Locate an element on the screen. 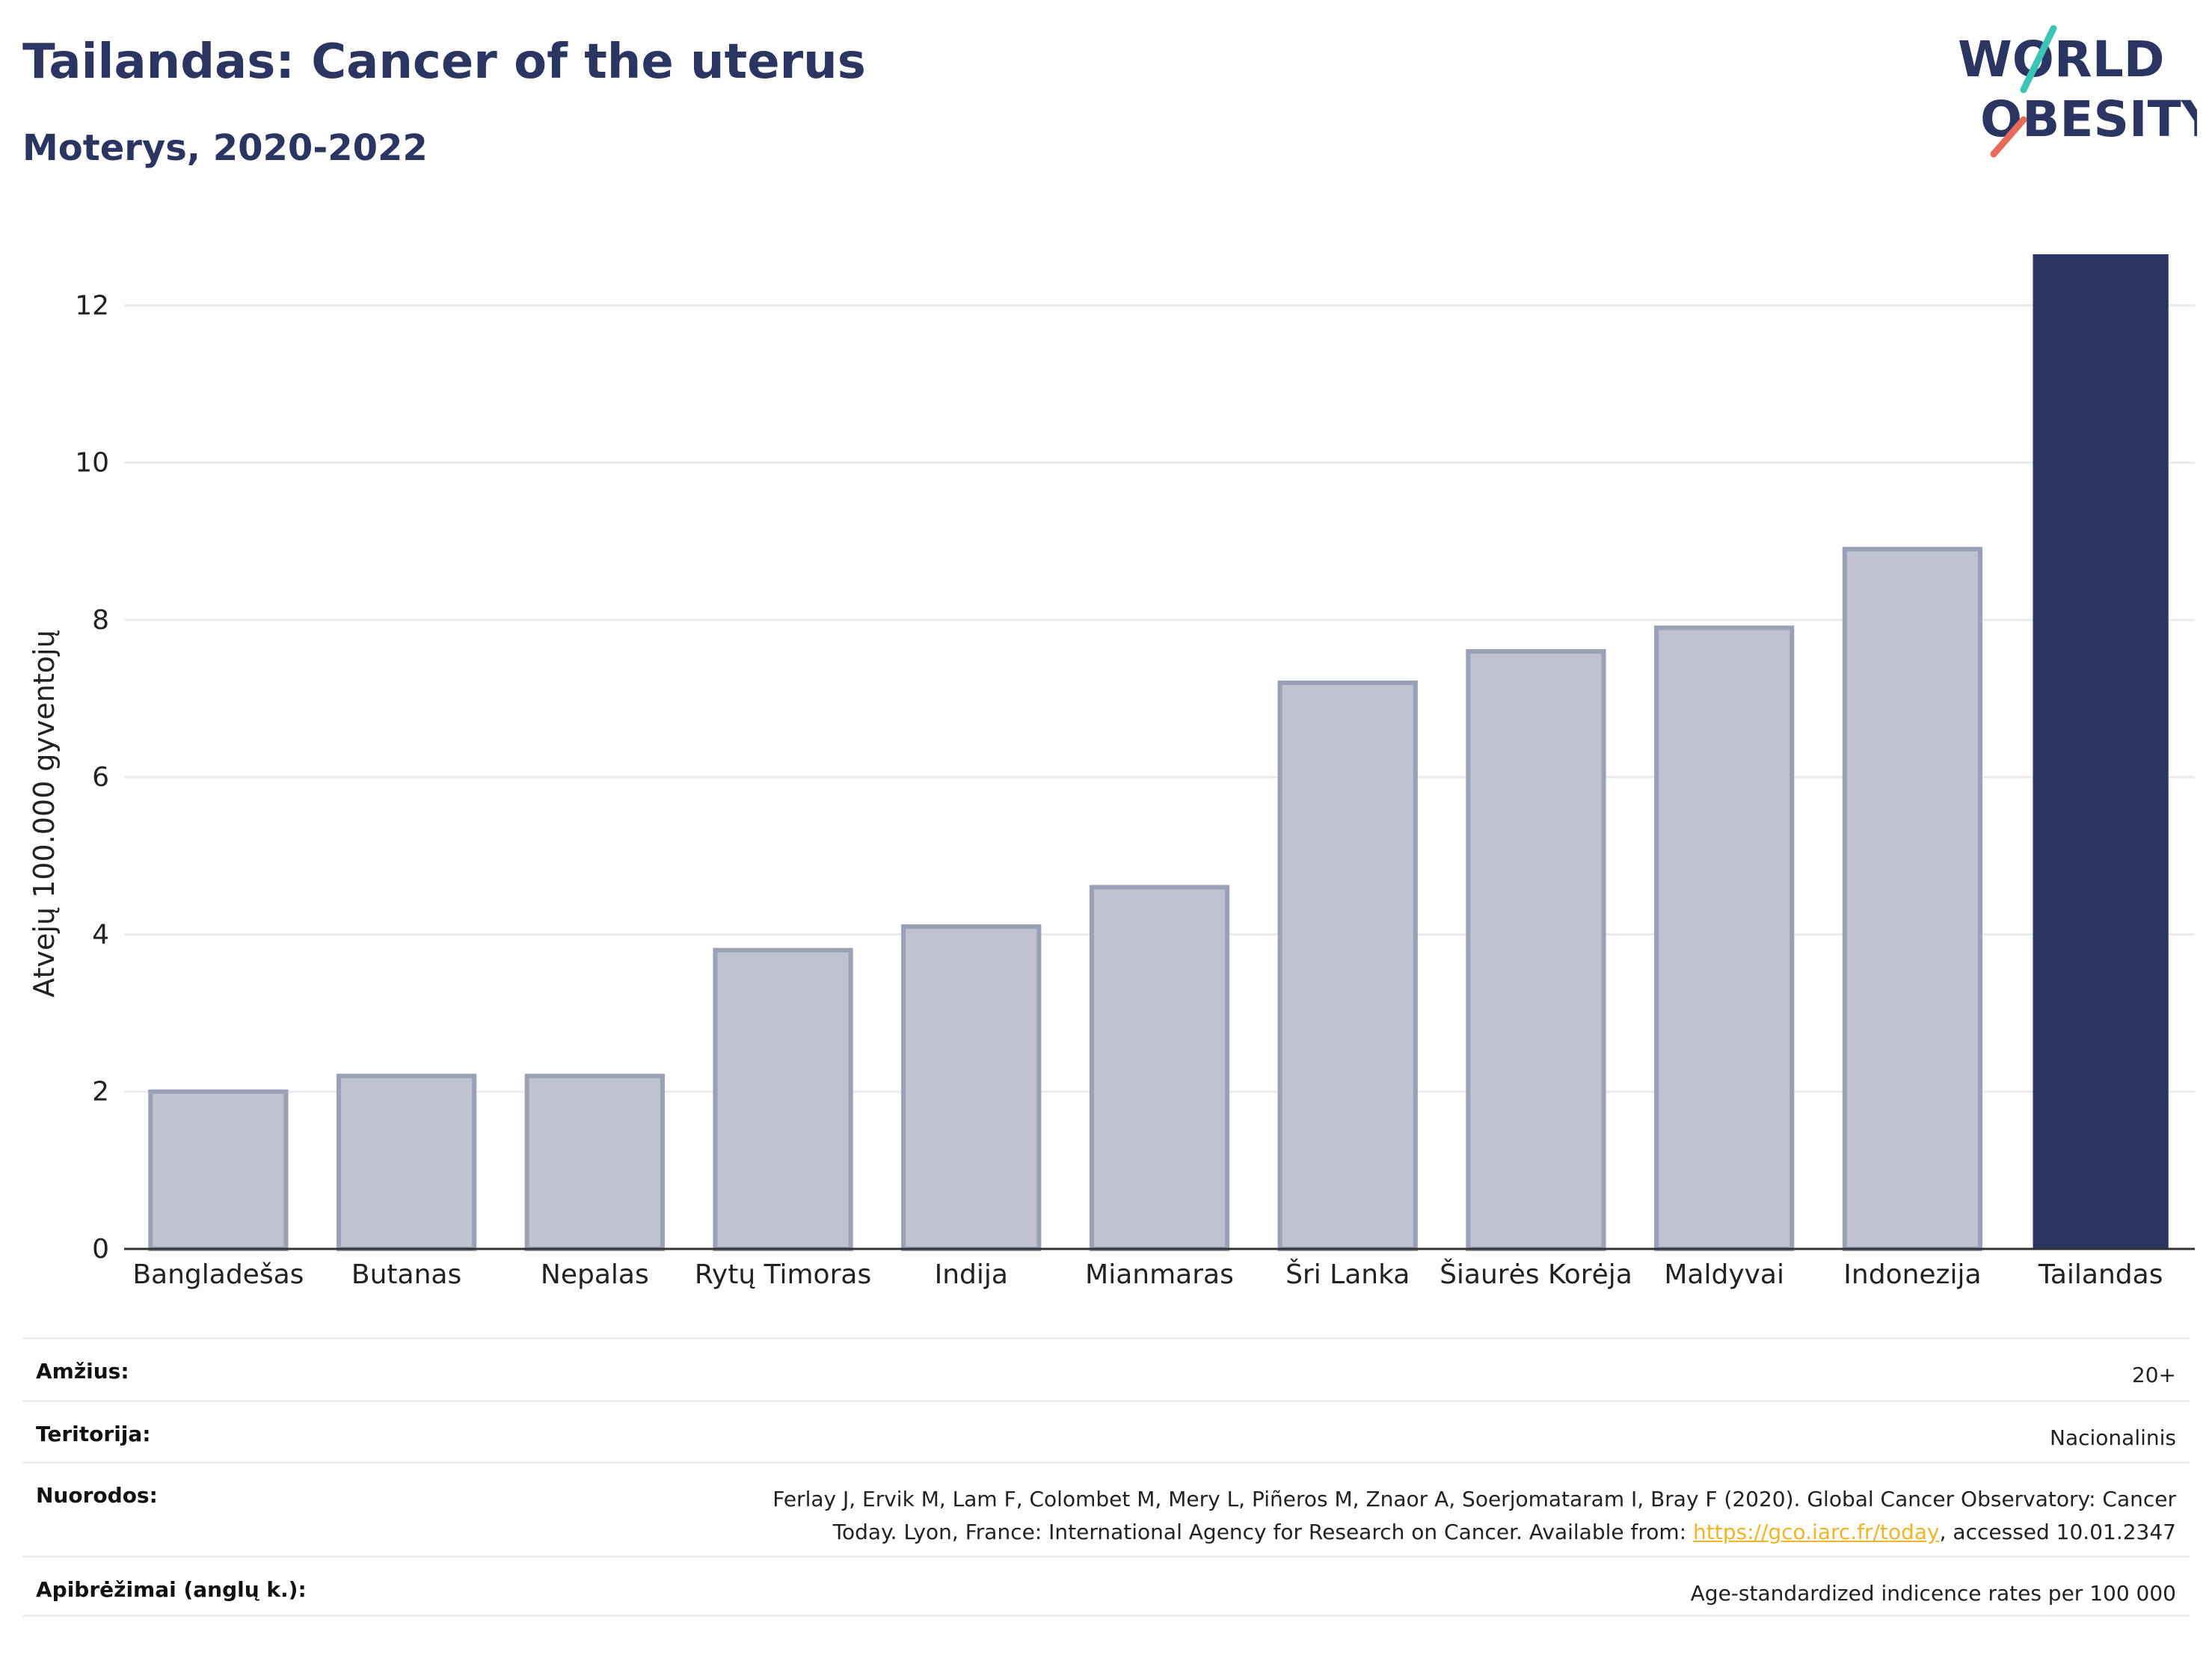 Image resolution: width=2212 pixels, height=1655 pixels. info-value-territory: Nacionalinis is located at coordinates (2113, 1437).